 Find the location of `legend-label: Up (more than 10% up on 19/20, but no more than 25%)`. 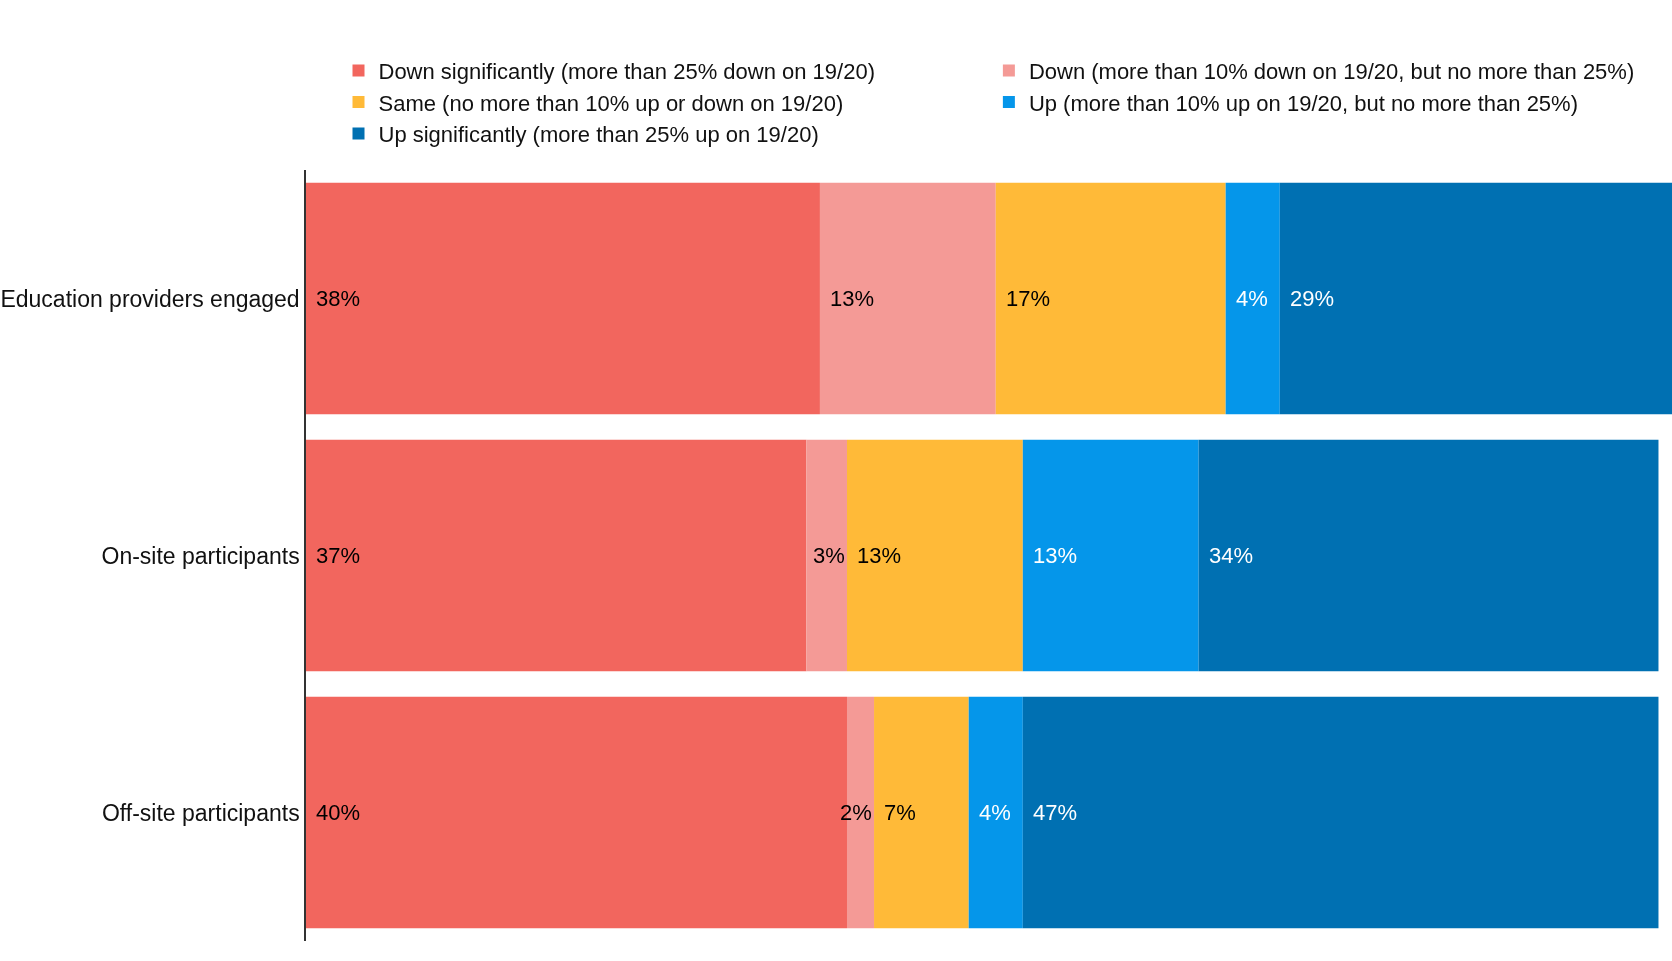

legend-label: Up (more than 10% up on 19/20, but no more than 25%) is located at coordinates (1303, 103).